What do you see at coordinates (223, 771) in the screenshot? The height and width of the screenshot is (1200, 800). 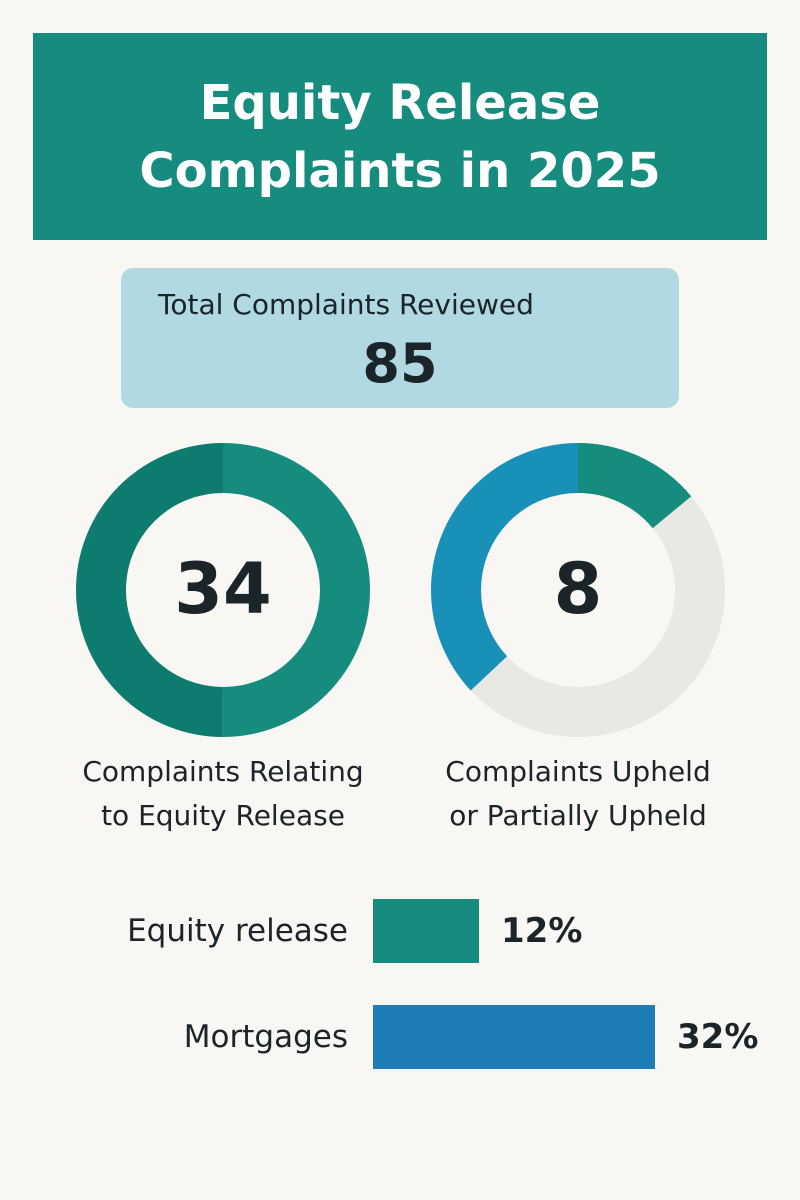 I see `donut-label-line: Complaints Relating` at bounding box center [223, 771].